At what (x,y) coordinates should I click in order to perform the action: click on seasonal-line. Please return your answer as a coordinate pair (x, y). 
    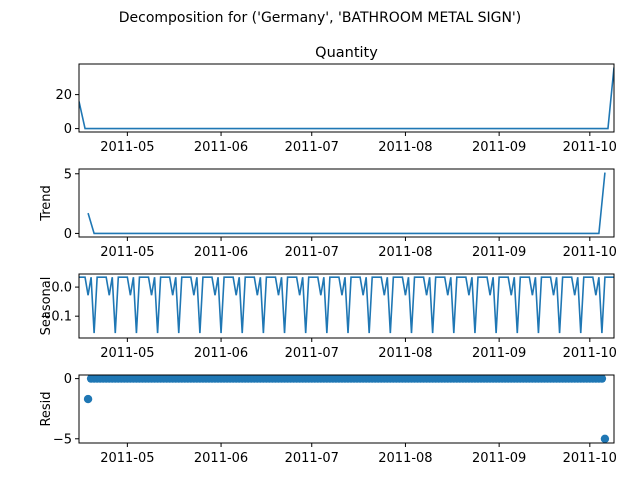
    Looking at the image, I should click on (346, 305).